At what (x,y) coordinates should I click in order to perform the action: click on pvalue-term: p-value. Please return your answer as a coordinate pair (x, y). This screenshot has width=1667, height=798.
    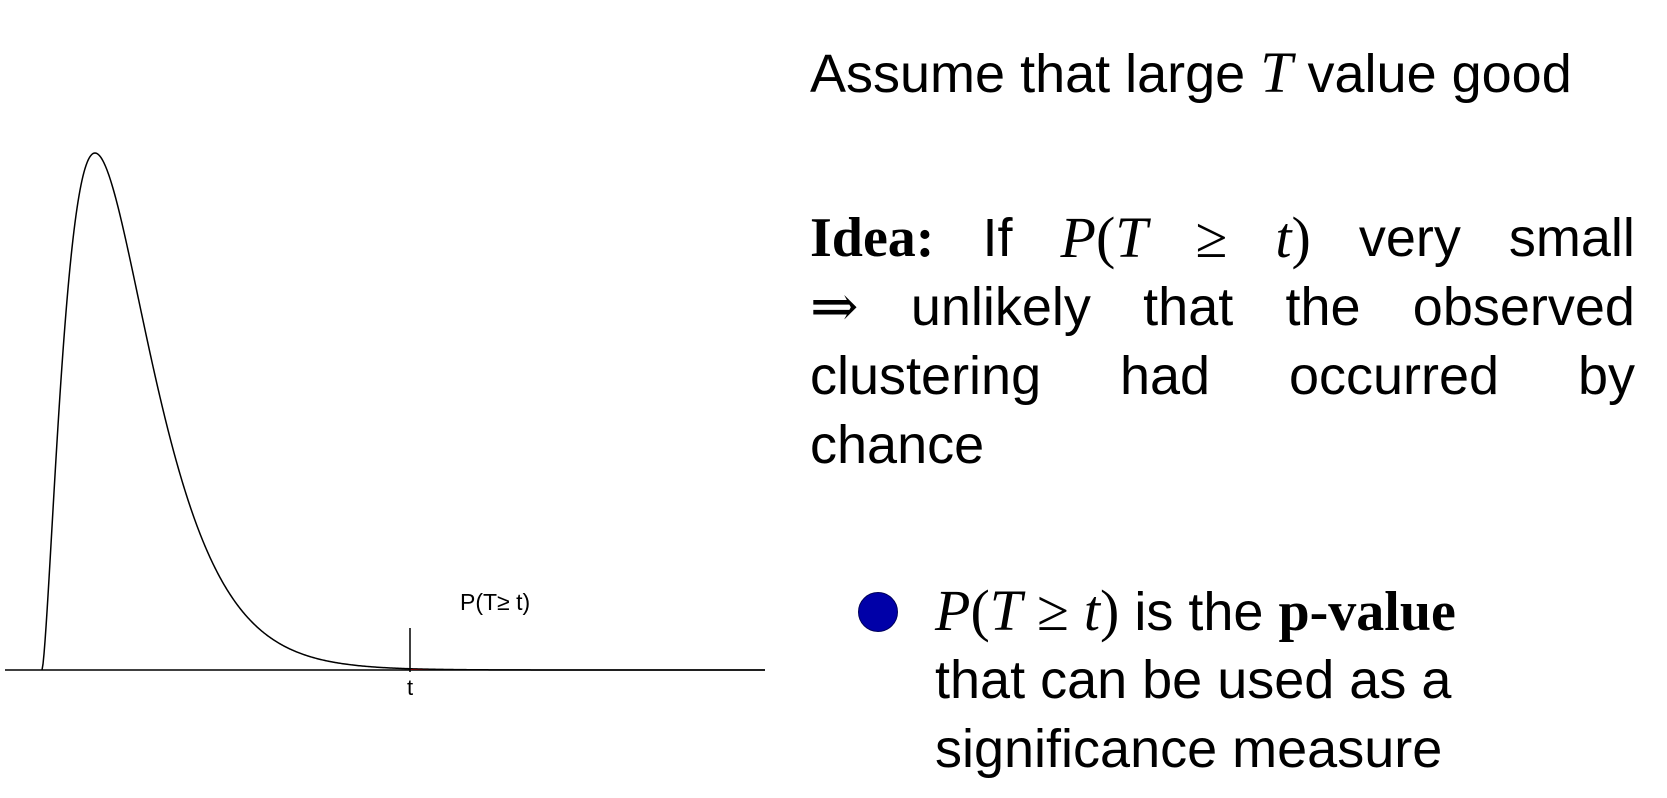
    Looking at the image, I should click on (1367, 612).